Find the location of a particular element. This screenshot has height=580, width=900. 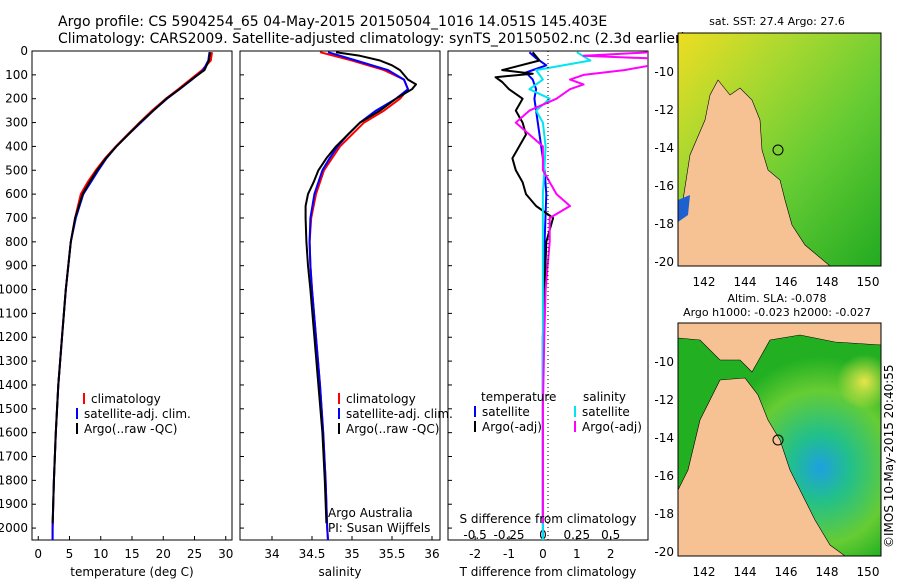

legend-label-s-argo: Argo(-adj) is located at coordinates (612, 427).